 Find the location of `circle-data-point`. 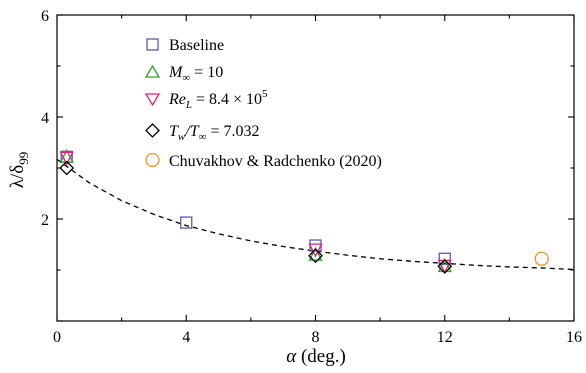

circle-data-point is located at coordinates (541, 258).